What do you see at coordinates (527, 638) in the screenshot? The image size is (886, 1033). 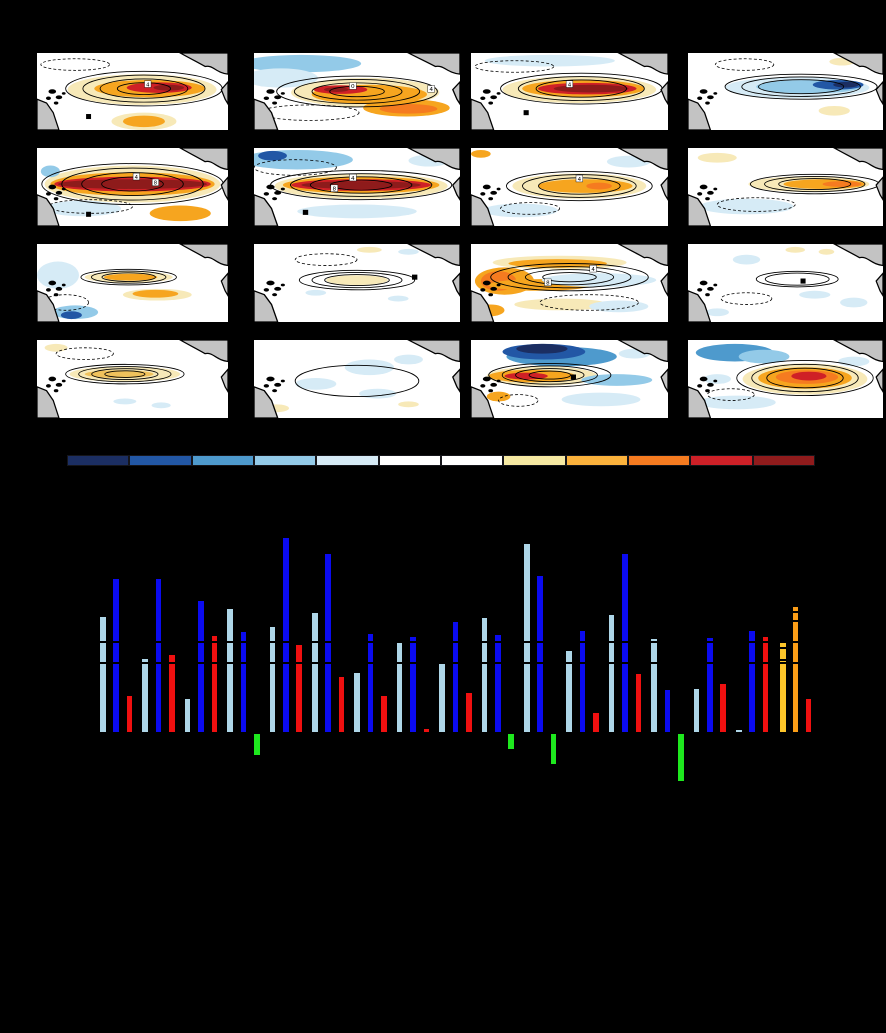 I see `bar-group11-light` at bounding box center [527, 638].